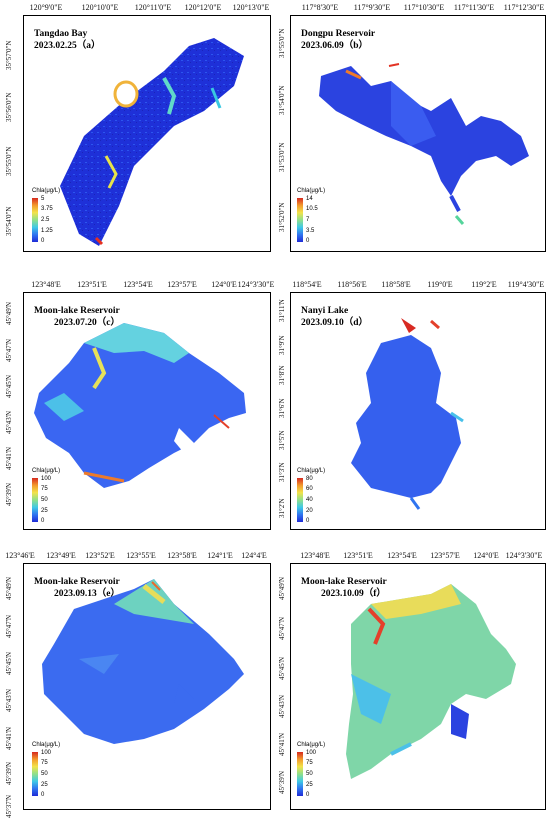 This screenshot has width=550, height=819. What do you see at coordinates (440, 284) in the screenshot?
I see `lon-label: 119°0'E` at bounding box center [440, 284].